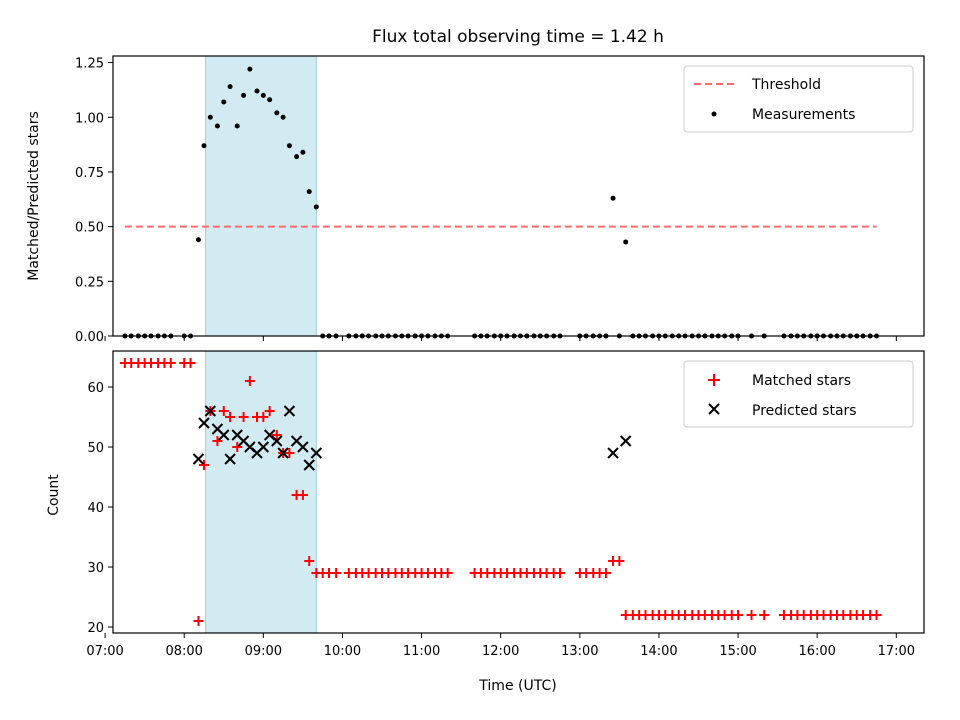 Image resolution: width=960 pixels, height=720 pixels. I want to click on xtick-label: 15:00, so click(737, 651).